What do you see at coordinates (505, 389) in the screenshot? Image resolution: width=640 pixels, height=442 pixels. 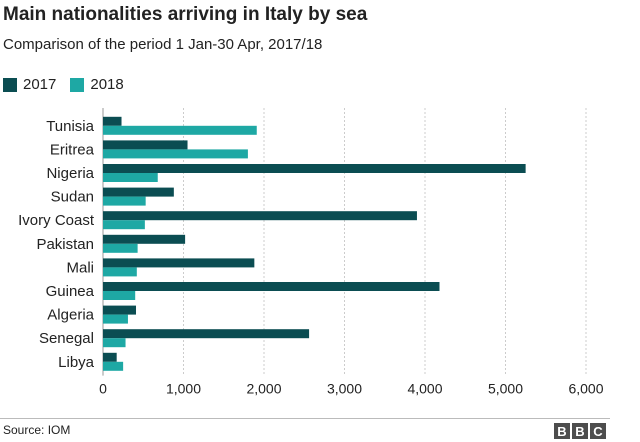 I see `x-tick-label: 5,000` at bounding box center [505, 389].